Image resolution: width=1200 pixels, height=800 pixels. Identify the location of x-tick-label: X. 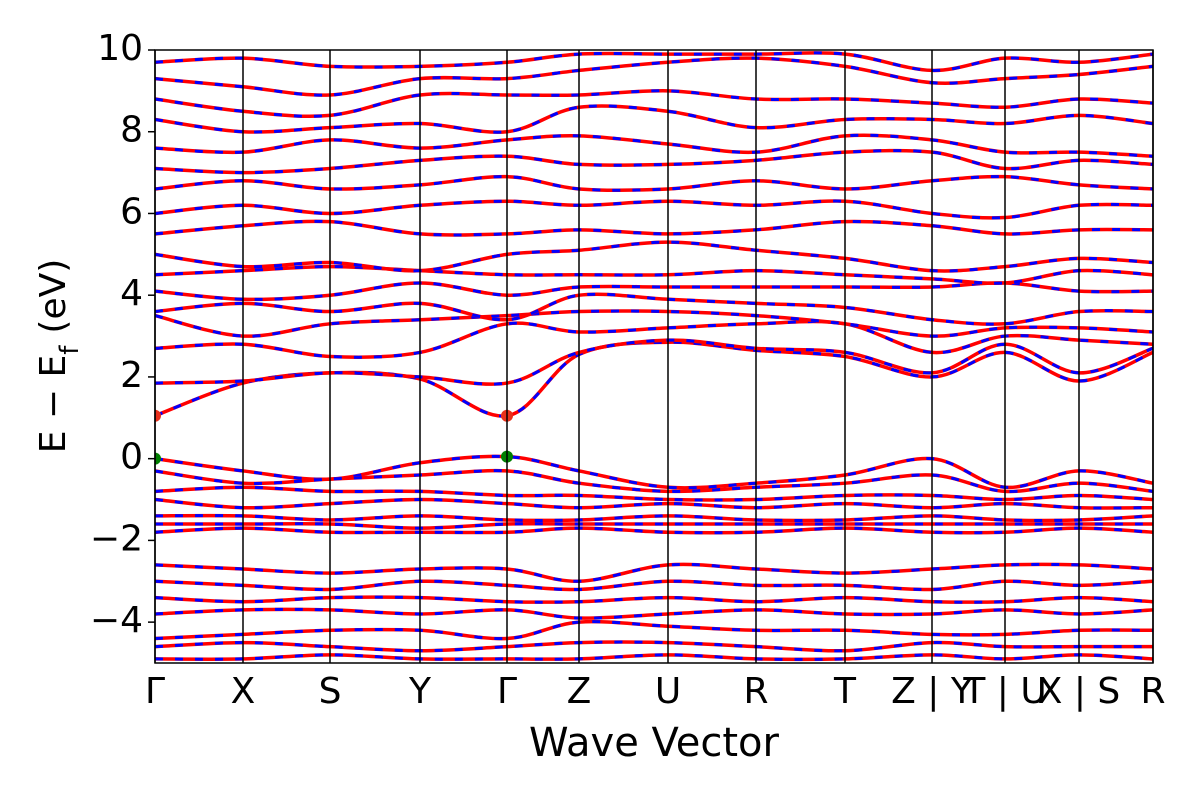
(243, 691).